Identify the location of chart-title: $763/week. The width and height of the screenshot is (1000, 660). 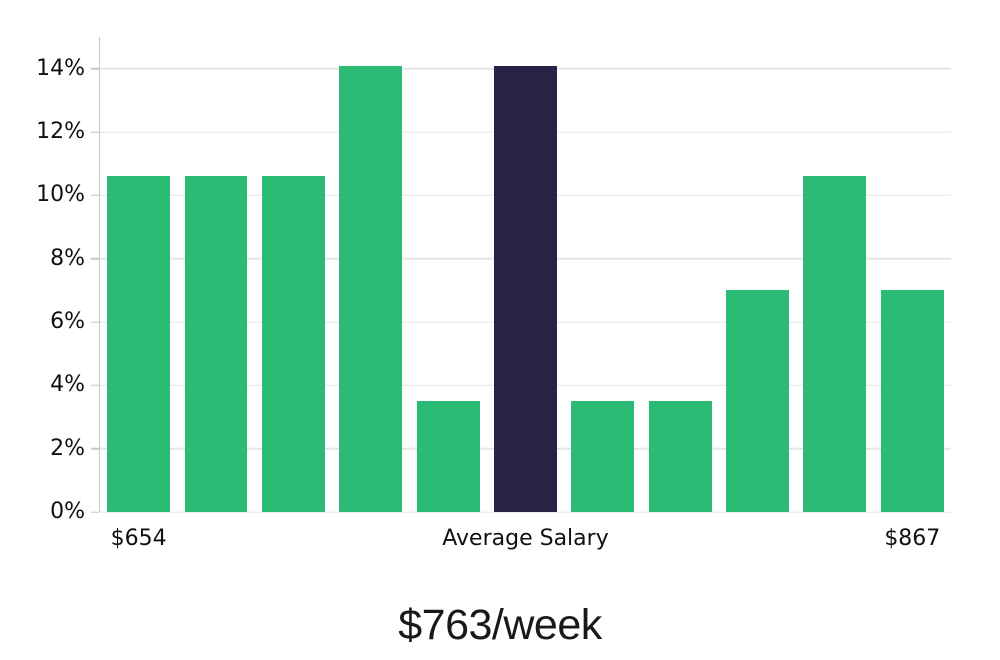
(500, 625).